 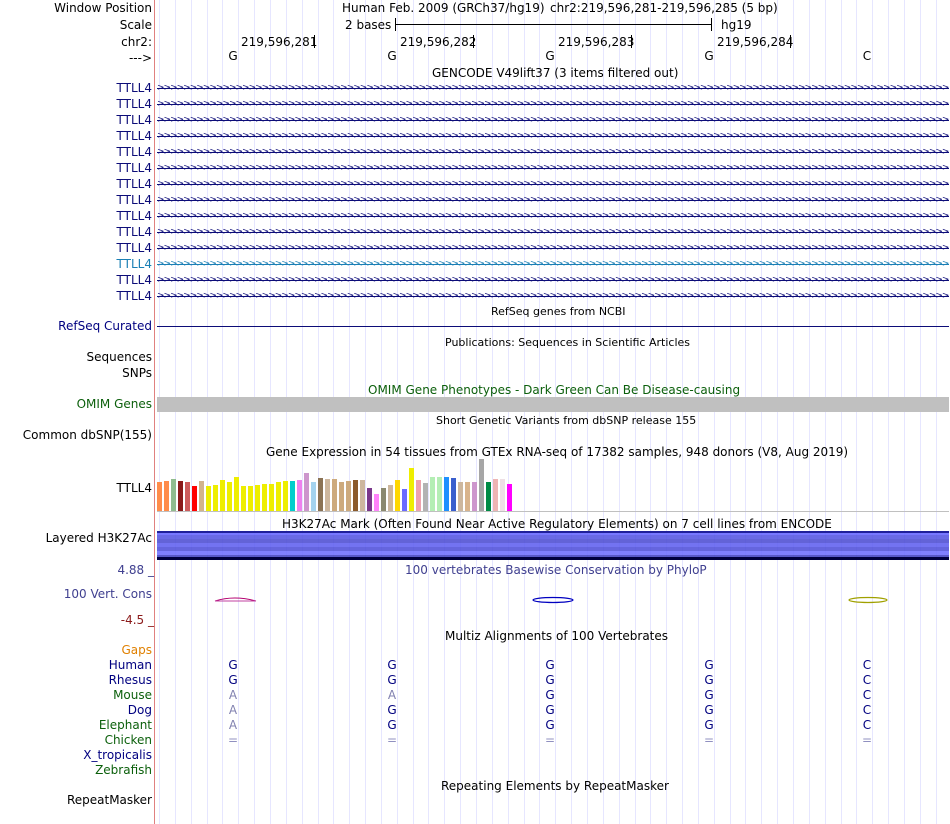 I want to click on refseq-label: RefSeq Curated, so click(x=105, y=326).